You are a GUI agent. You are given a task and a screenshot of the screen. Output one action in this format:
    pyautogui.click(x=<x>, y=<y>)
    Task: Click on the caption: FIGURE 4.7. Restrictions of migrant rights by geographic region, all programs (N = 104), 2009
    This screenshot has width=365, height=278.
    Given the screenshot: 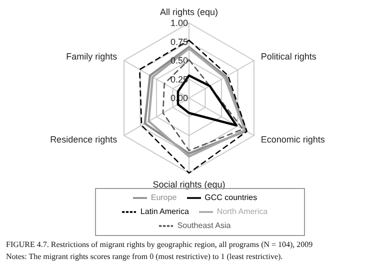 What is the action you would take?
    pyautogui.click(x=160, y=245)
    